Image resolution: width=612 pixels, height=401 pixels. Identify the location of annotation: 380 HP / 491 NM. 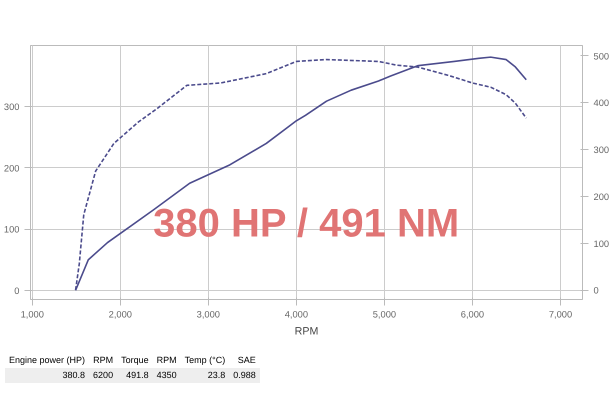
(306, 223).